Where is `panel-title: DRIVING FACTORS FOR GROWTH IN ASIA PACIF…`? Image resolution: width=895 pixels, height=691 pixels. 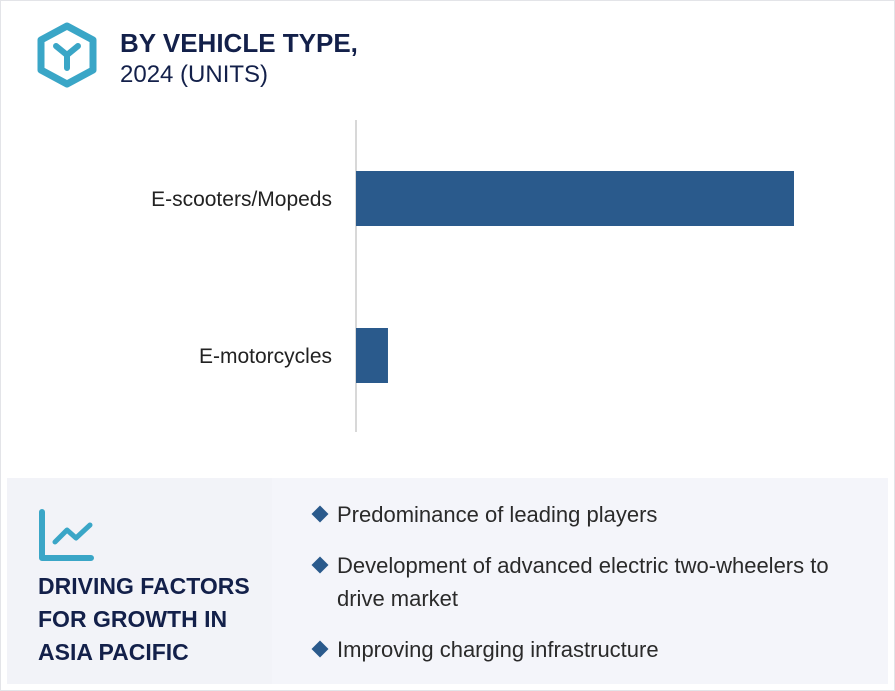 panel-title: DRIVING FACTORS FOR GROWTH IN ASIA PACIF… is located at coordinates (144, 619).